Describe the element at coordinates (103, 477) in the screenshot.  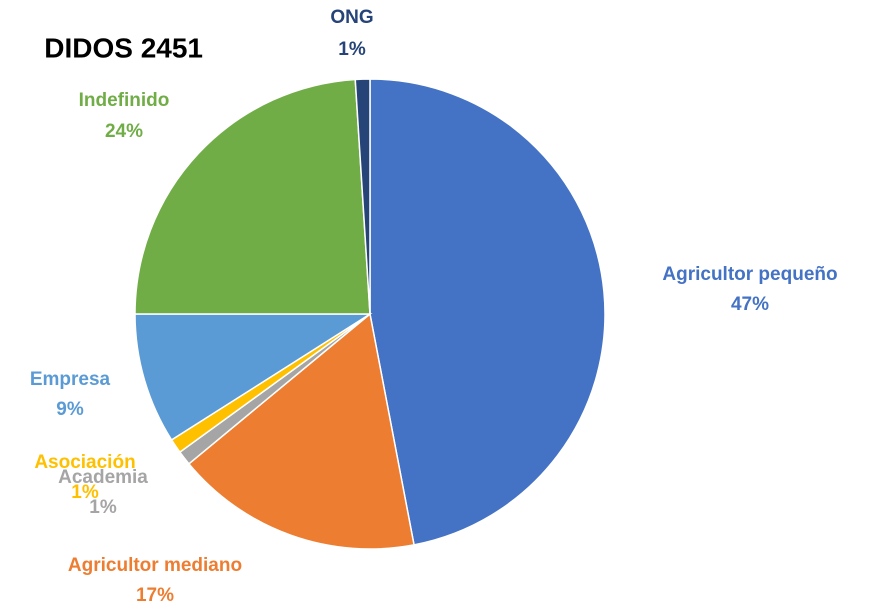
I see `slice-label-name: Academia` at that location.